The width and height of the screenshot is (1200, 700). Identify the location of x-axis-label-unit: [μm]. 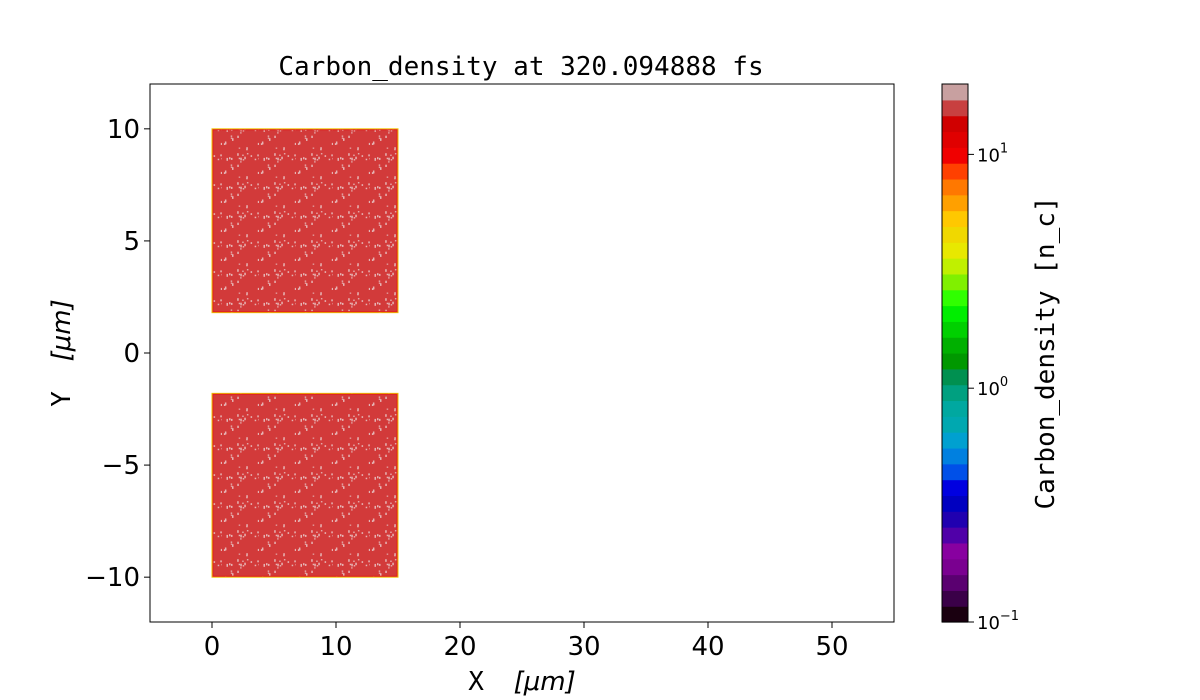
(545, 682).